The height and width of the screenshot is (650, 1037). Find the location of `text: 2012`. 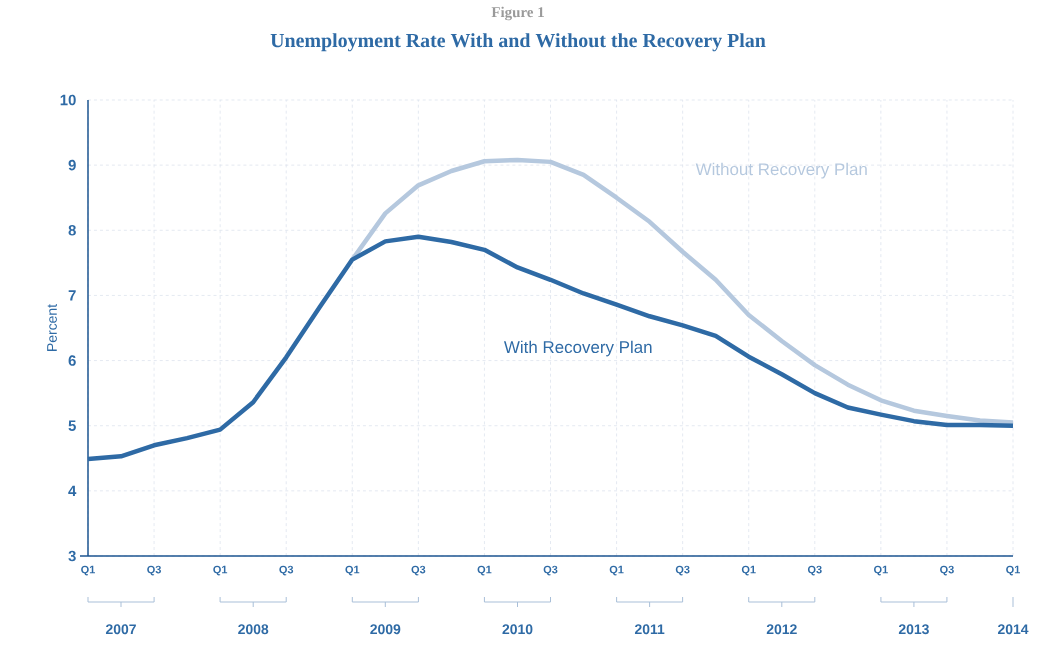

text: 2012 is located at coordinates (781, 629).